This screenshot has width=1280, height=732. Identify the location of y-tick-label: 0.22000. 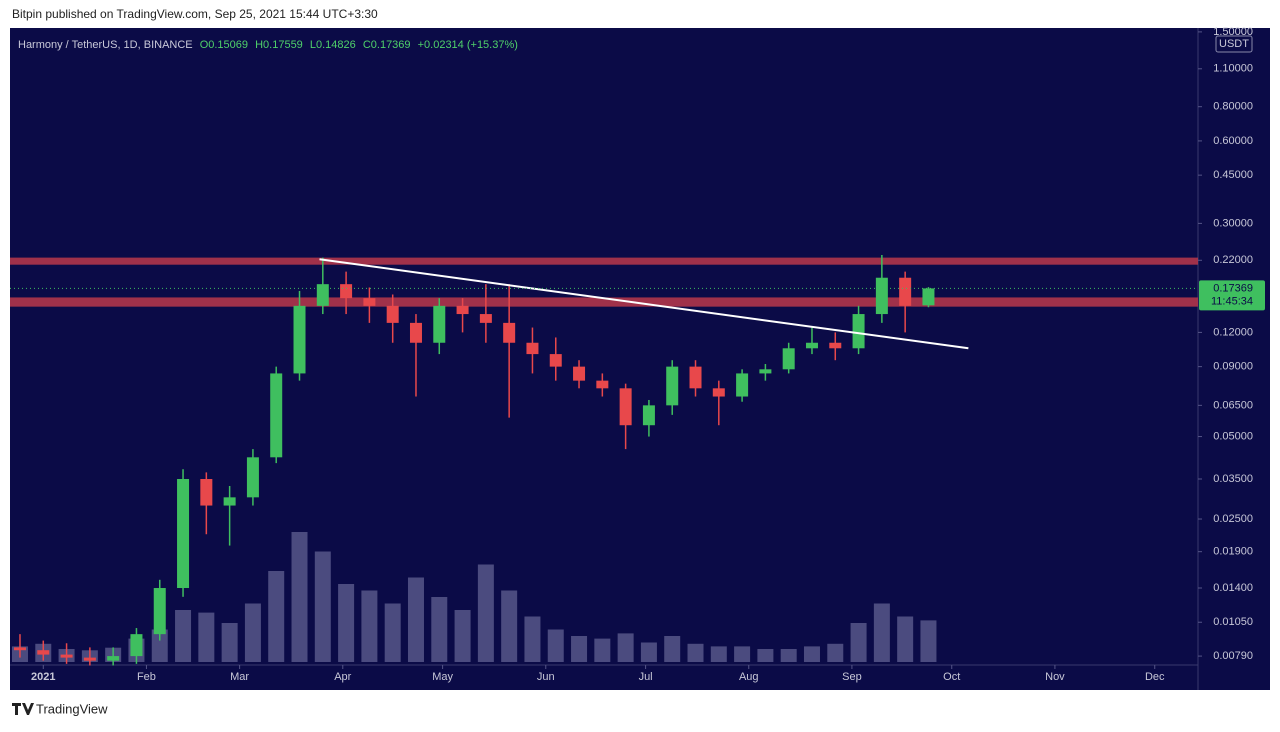
(1233, 260).